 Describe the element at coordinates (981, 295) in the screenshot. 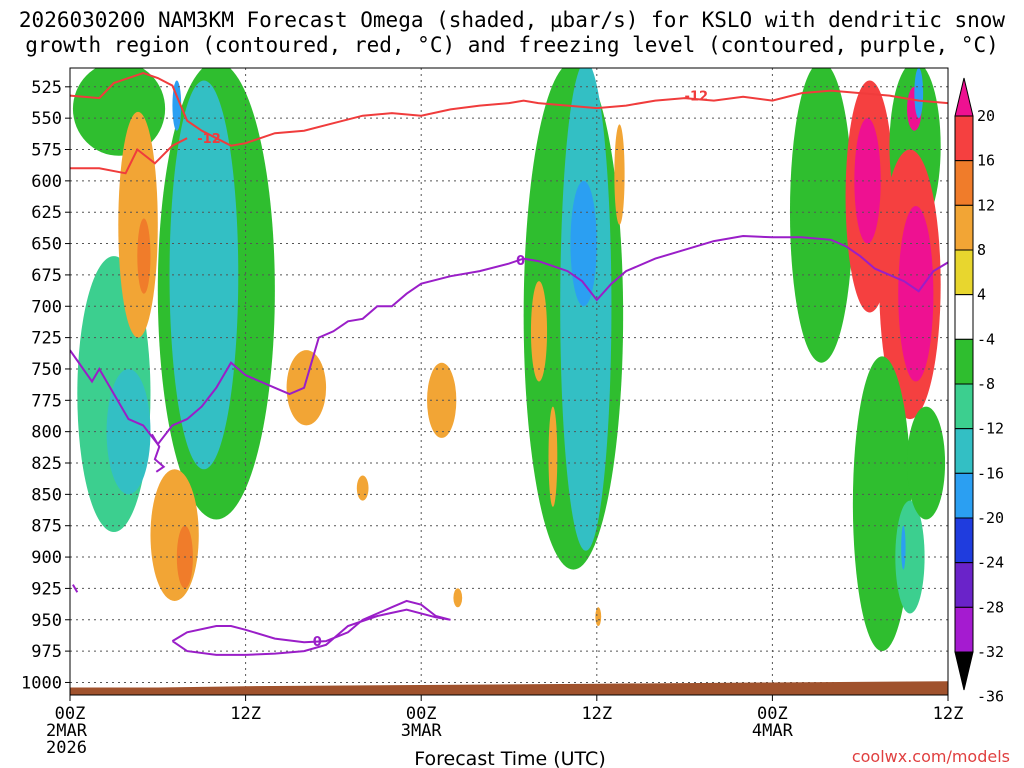

I see `colorbar-label: 4` at that location.